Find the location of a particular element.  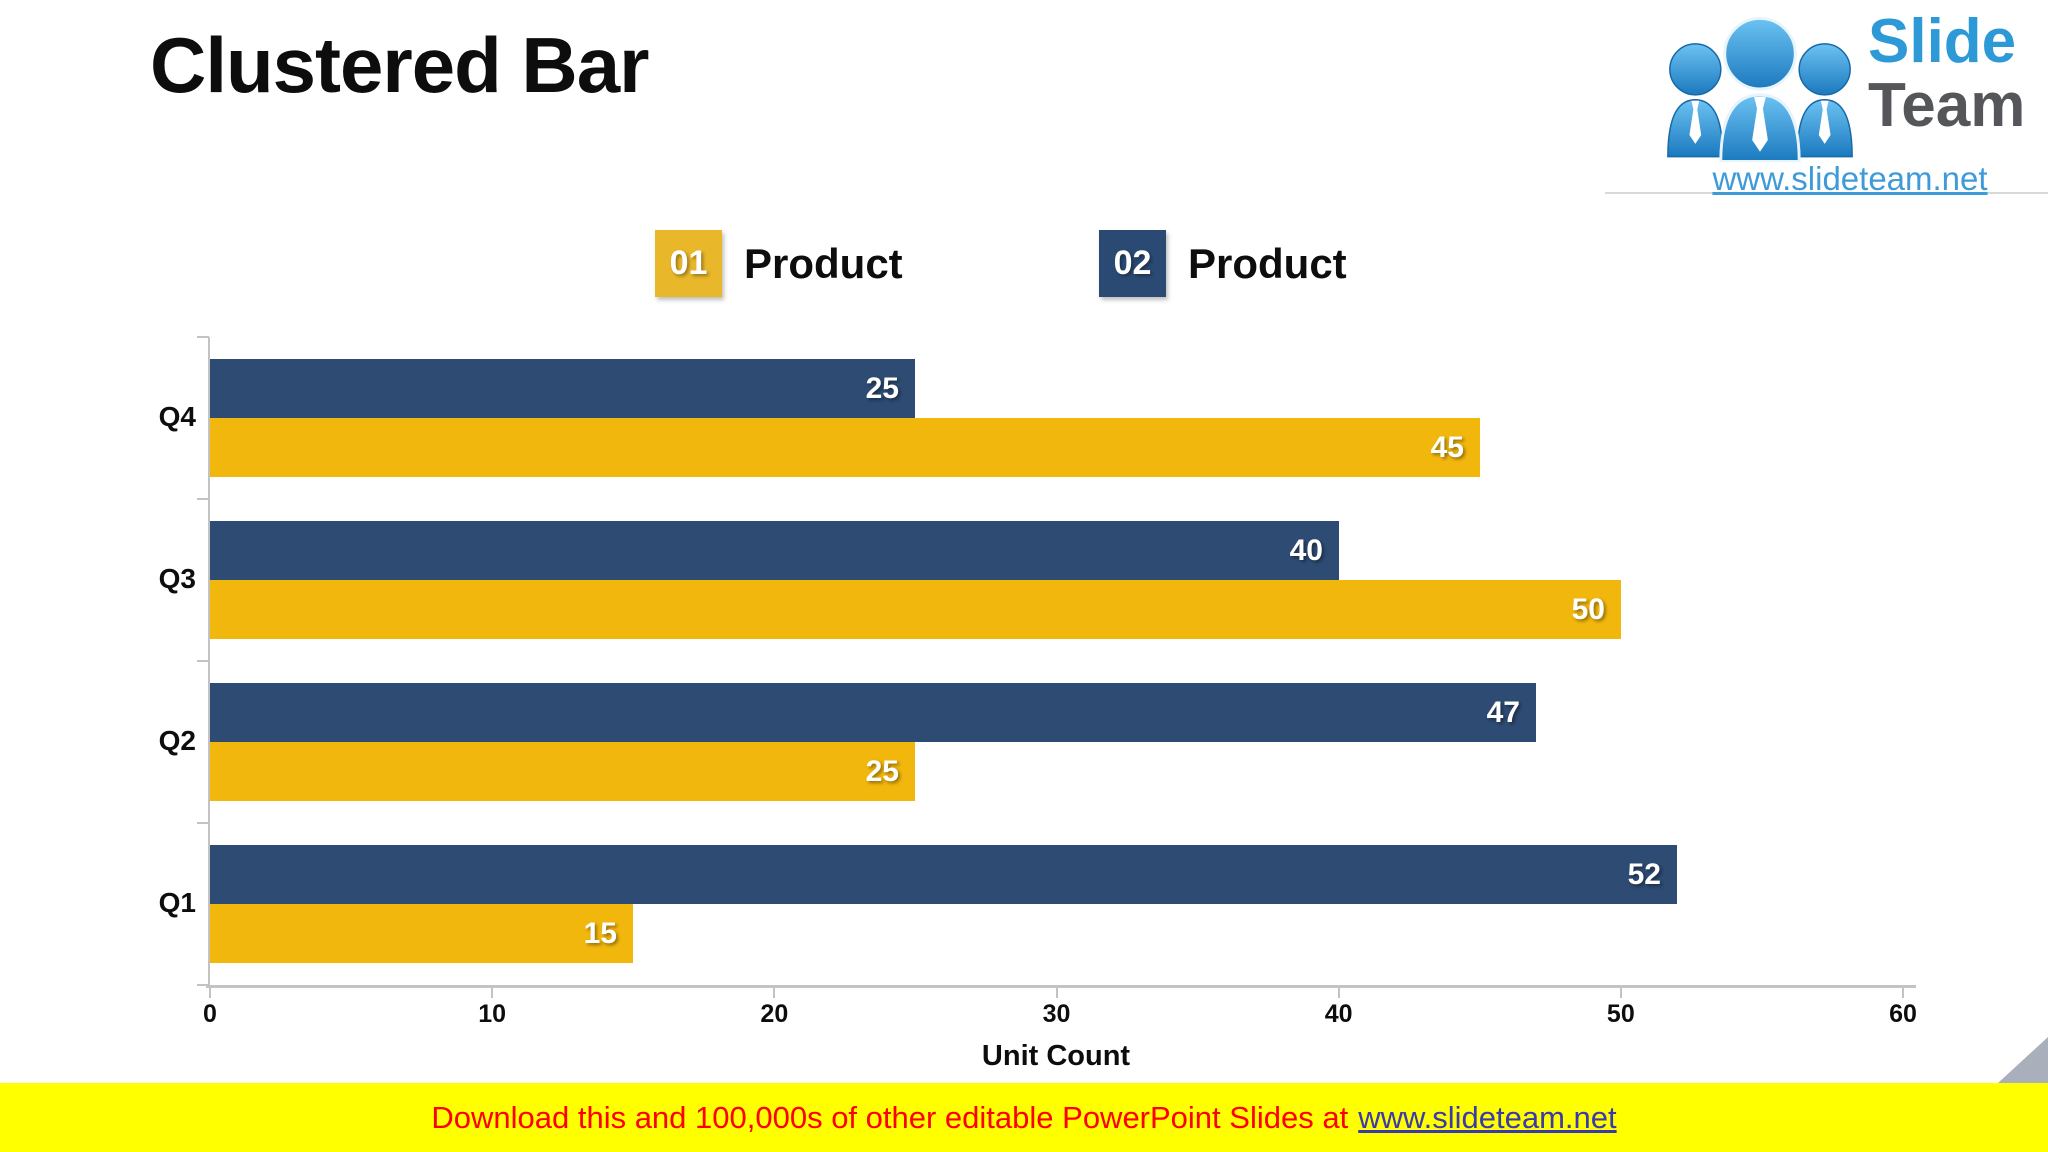

bar-Q4-series-02: 25 is located at coordinates (562, 388).